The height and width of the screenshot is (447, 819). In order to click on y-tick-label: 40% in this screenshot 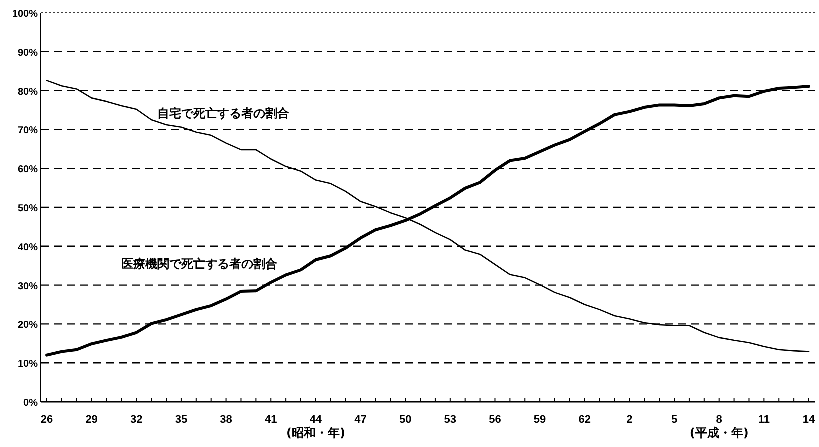, I will do `click(28, 248)`.